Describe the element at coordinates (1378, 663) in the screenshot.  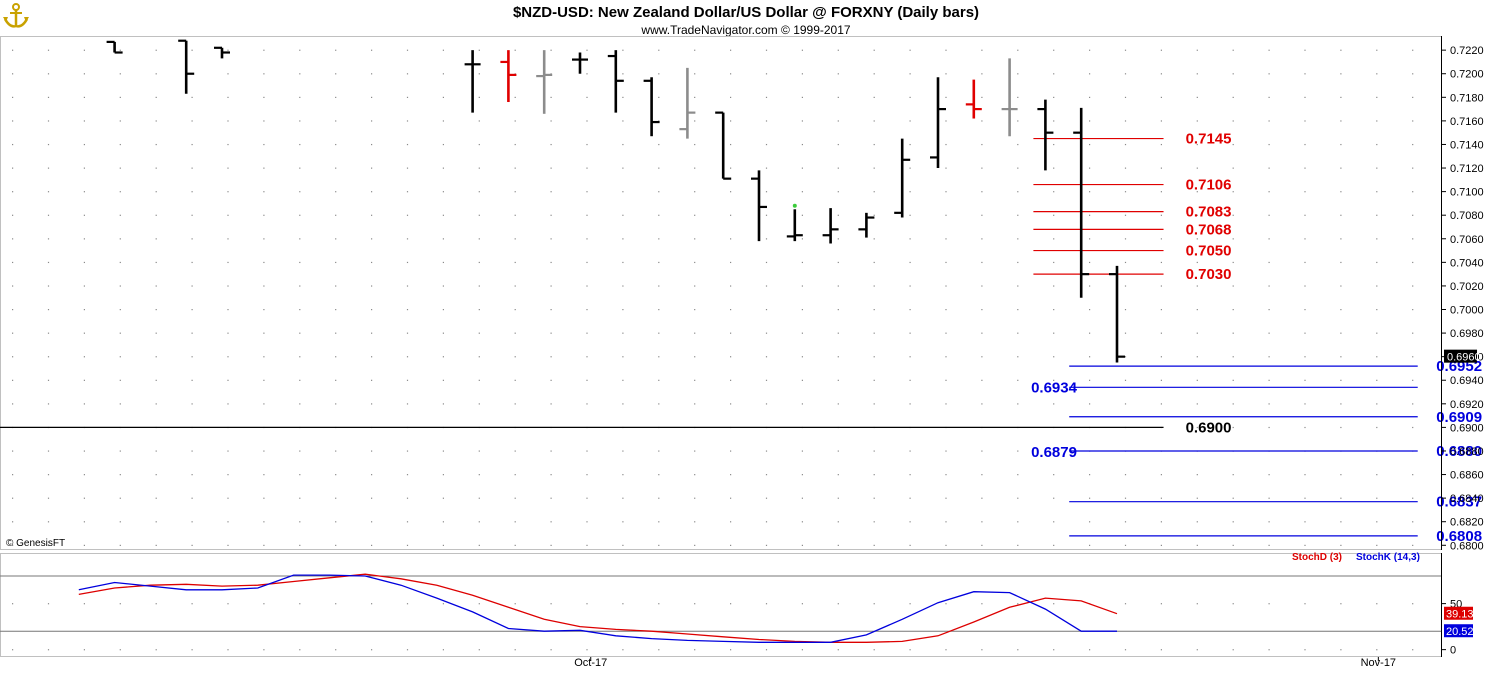
I see `x-tick-label: Nov-17` at that location.